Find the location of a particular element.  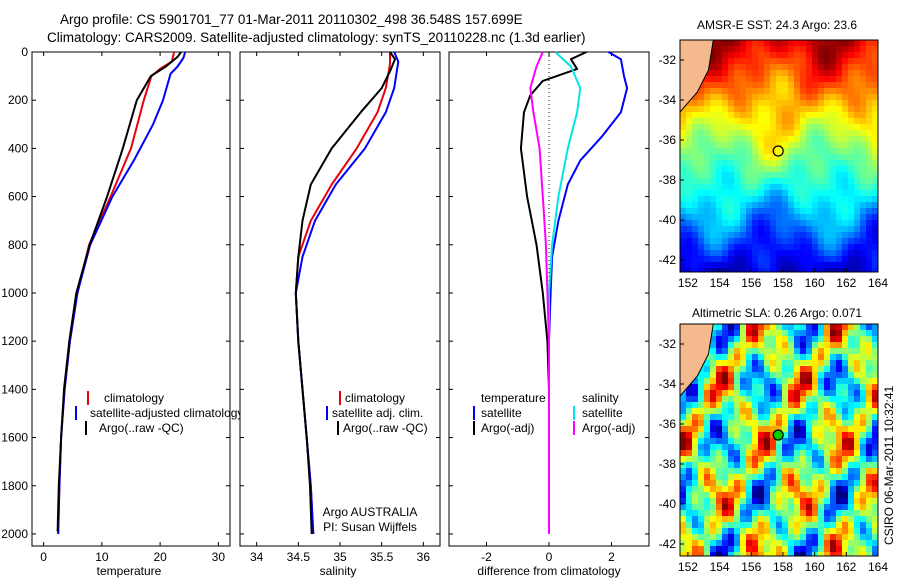

lon-tick-label: 156 is located at coordinates (751, 567).